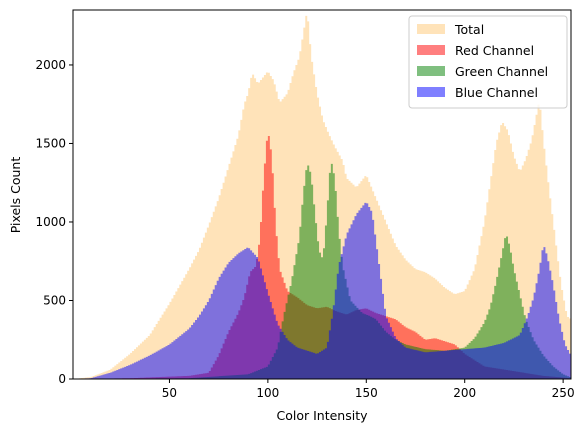  What do you see at coordinates (267, 393) in the screenshot?
I see `x-tick-label: 100` at bounding box center [267, 393].